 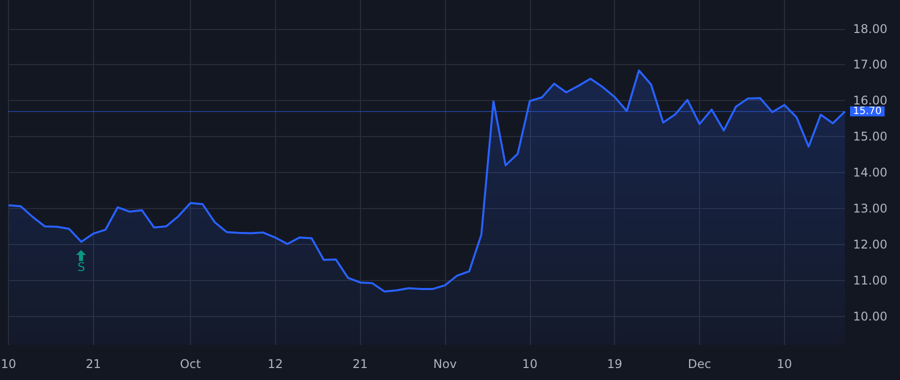 What do you see at coordinates (81, 267) in the screenshot?
I see `annotation: S` at bounding box center [81, 267].